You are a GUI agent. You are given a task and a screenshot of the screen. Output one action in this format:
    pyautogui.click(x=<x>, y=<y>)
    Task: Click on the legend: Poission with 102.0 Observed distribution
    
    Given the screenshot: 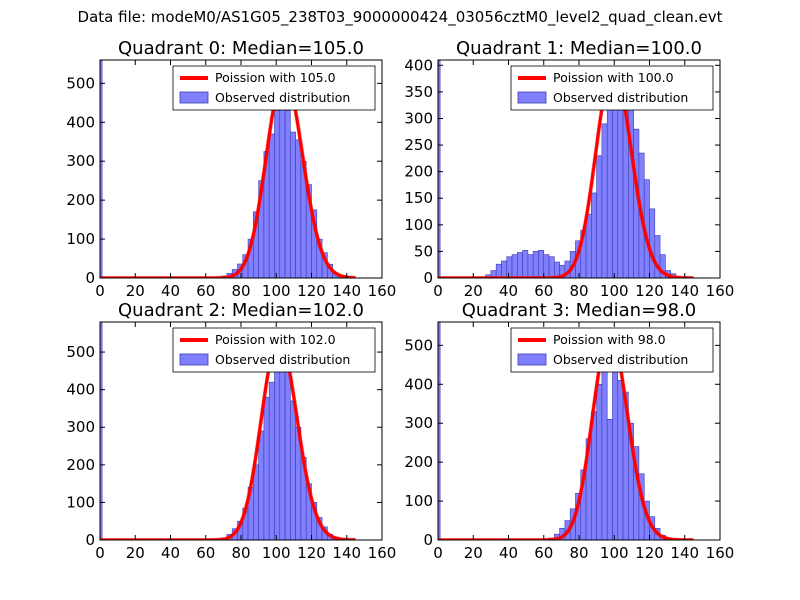 What is the action you would take?
    pyautogui.click(x=274, y=350)
    